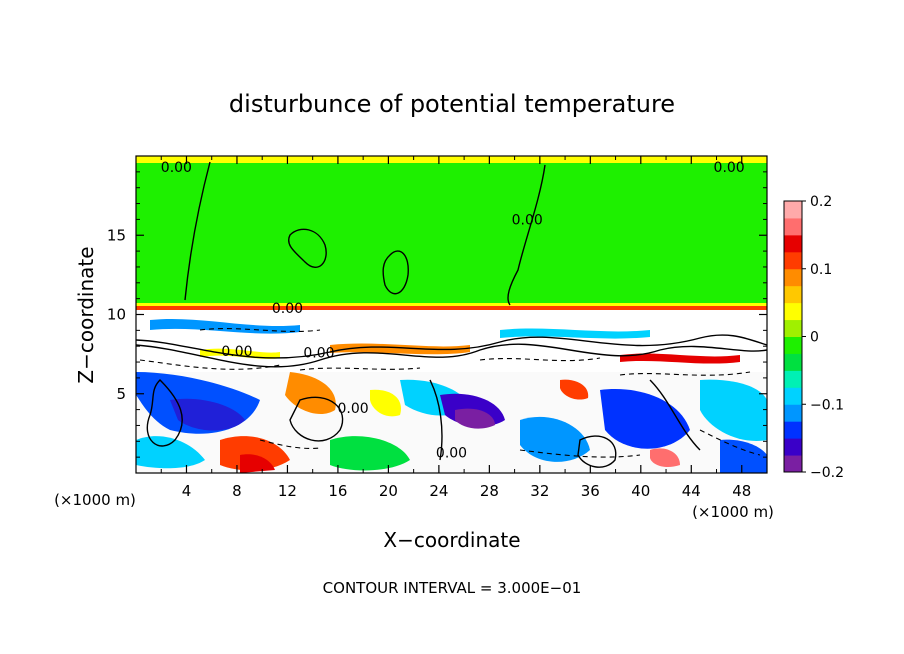  Describe the element at coordinates (388, 491) in the screenshot. I see `x-tick-label: 20` at that location.